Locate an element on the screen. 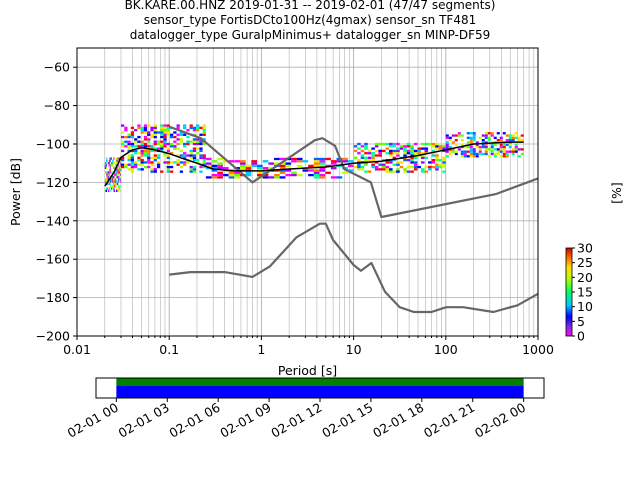 The image size is (640, 480). colorbar-tick-label: 0 is located at coordinates (581, 336).